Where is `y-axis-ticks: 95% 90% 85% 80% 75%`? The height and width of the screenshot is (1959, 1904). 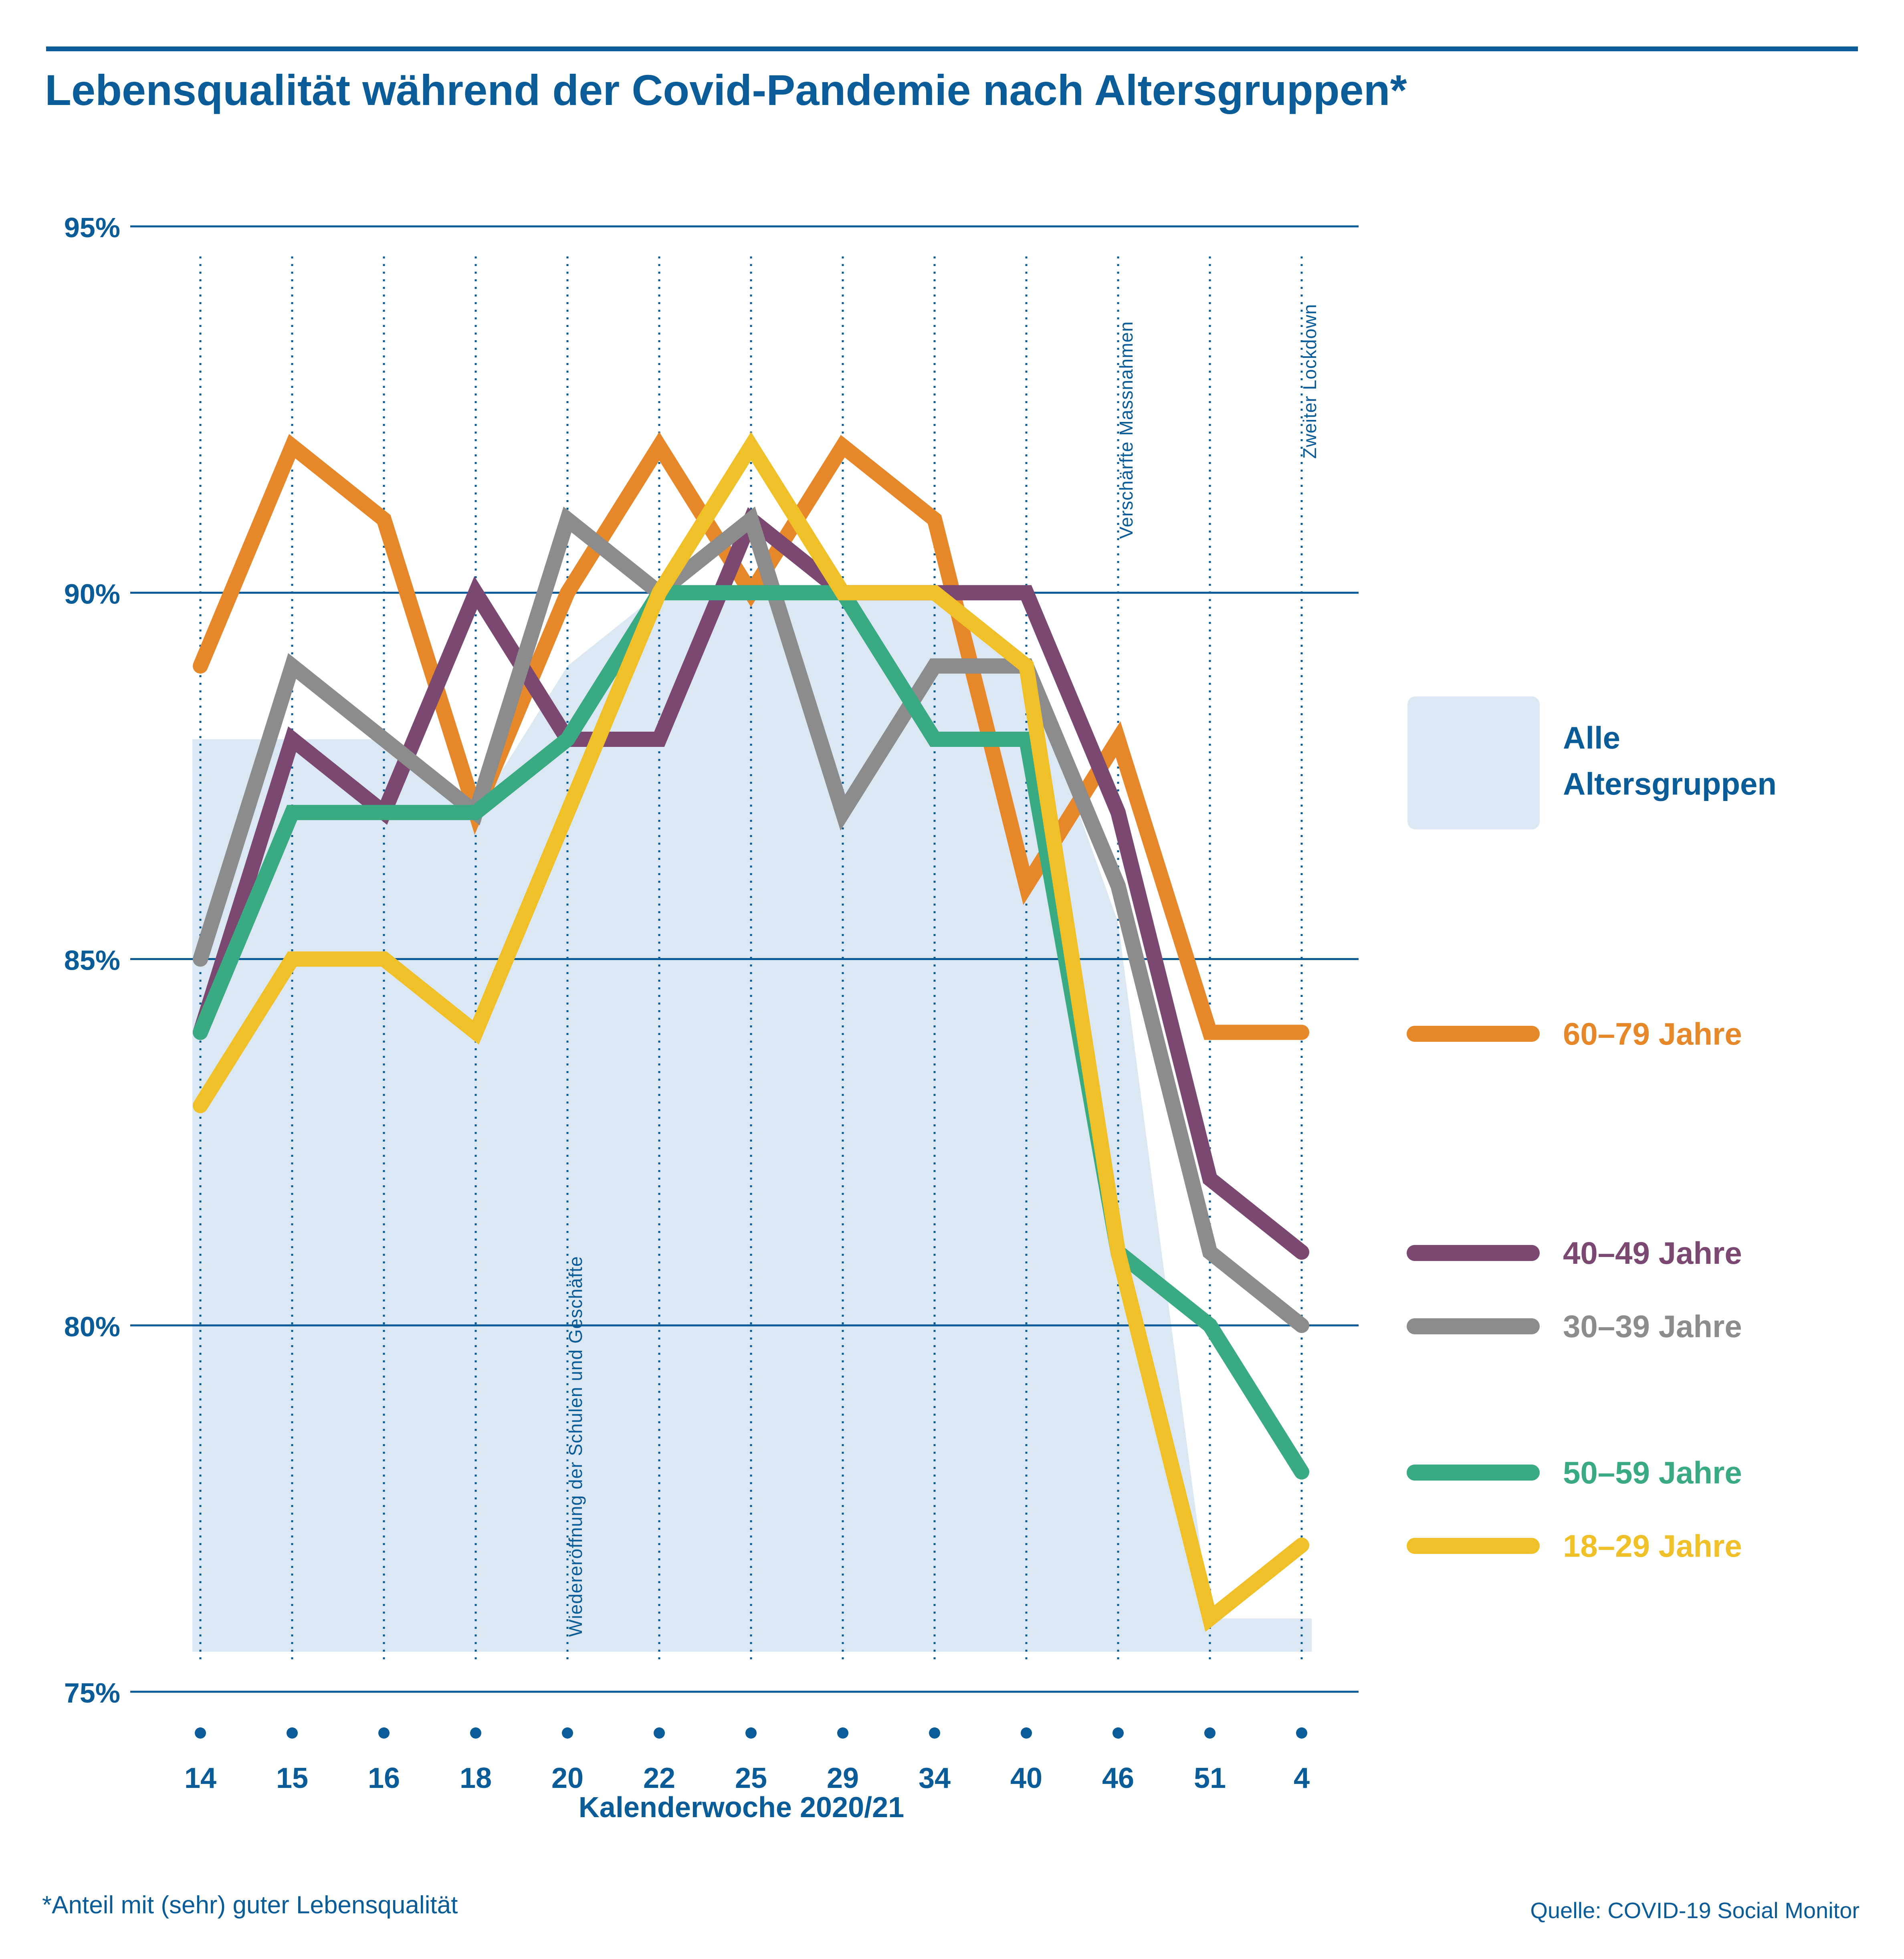
y-axis-ticks: 95% 90% 85% 80% 75% is located at coordinates (92, 960).